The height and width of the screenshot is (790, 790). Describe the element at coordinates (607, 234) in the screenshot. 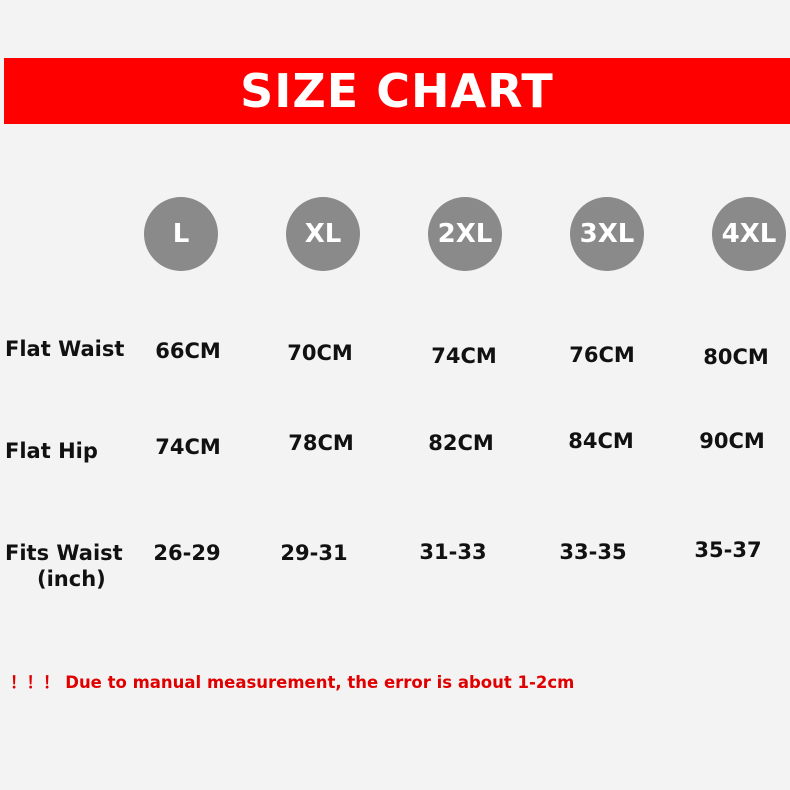

I see `size-badge-3xl: 3XL` at that location.